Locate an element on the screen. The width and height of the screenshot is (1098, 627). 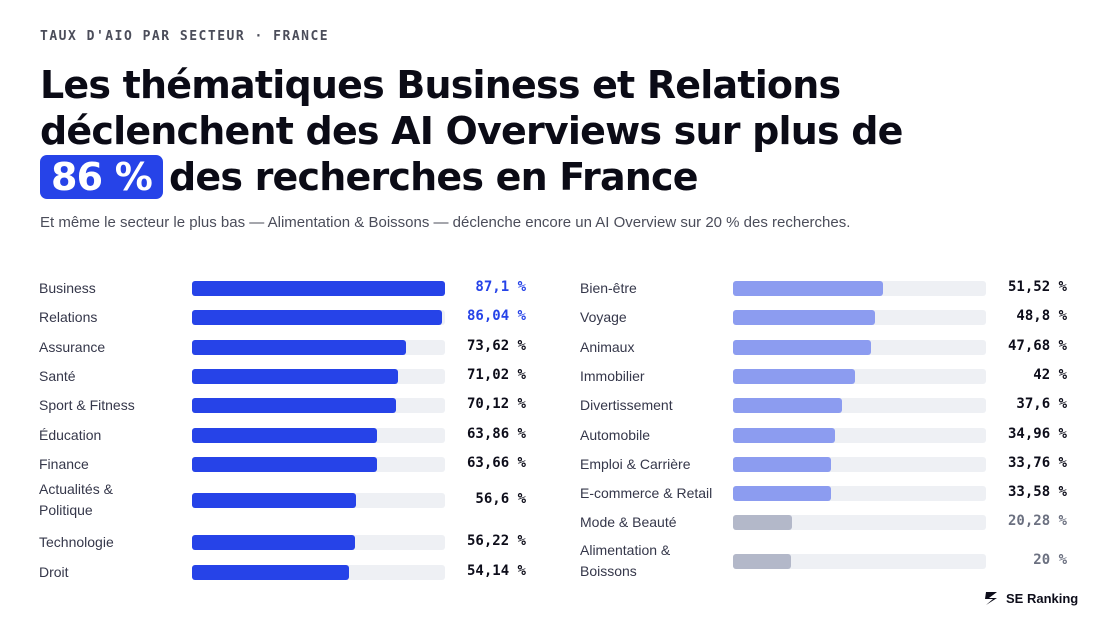
category-label: Sport & Fitness is located at coordinates (87, 404).